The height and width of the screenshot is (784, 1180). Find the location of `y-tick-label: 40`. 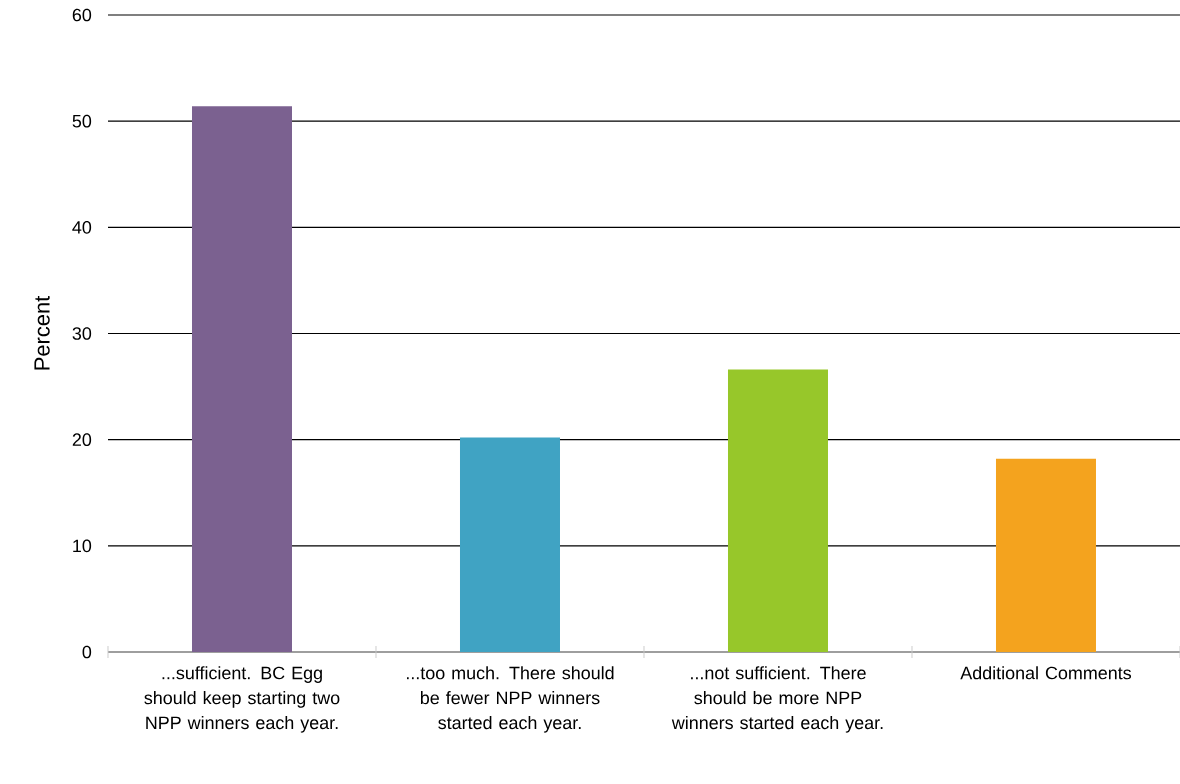

y-tick-label: 40 is located at coordinates (82, 227).